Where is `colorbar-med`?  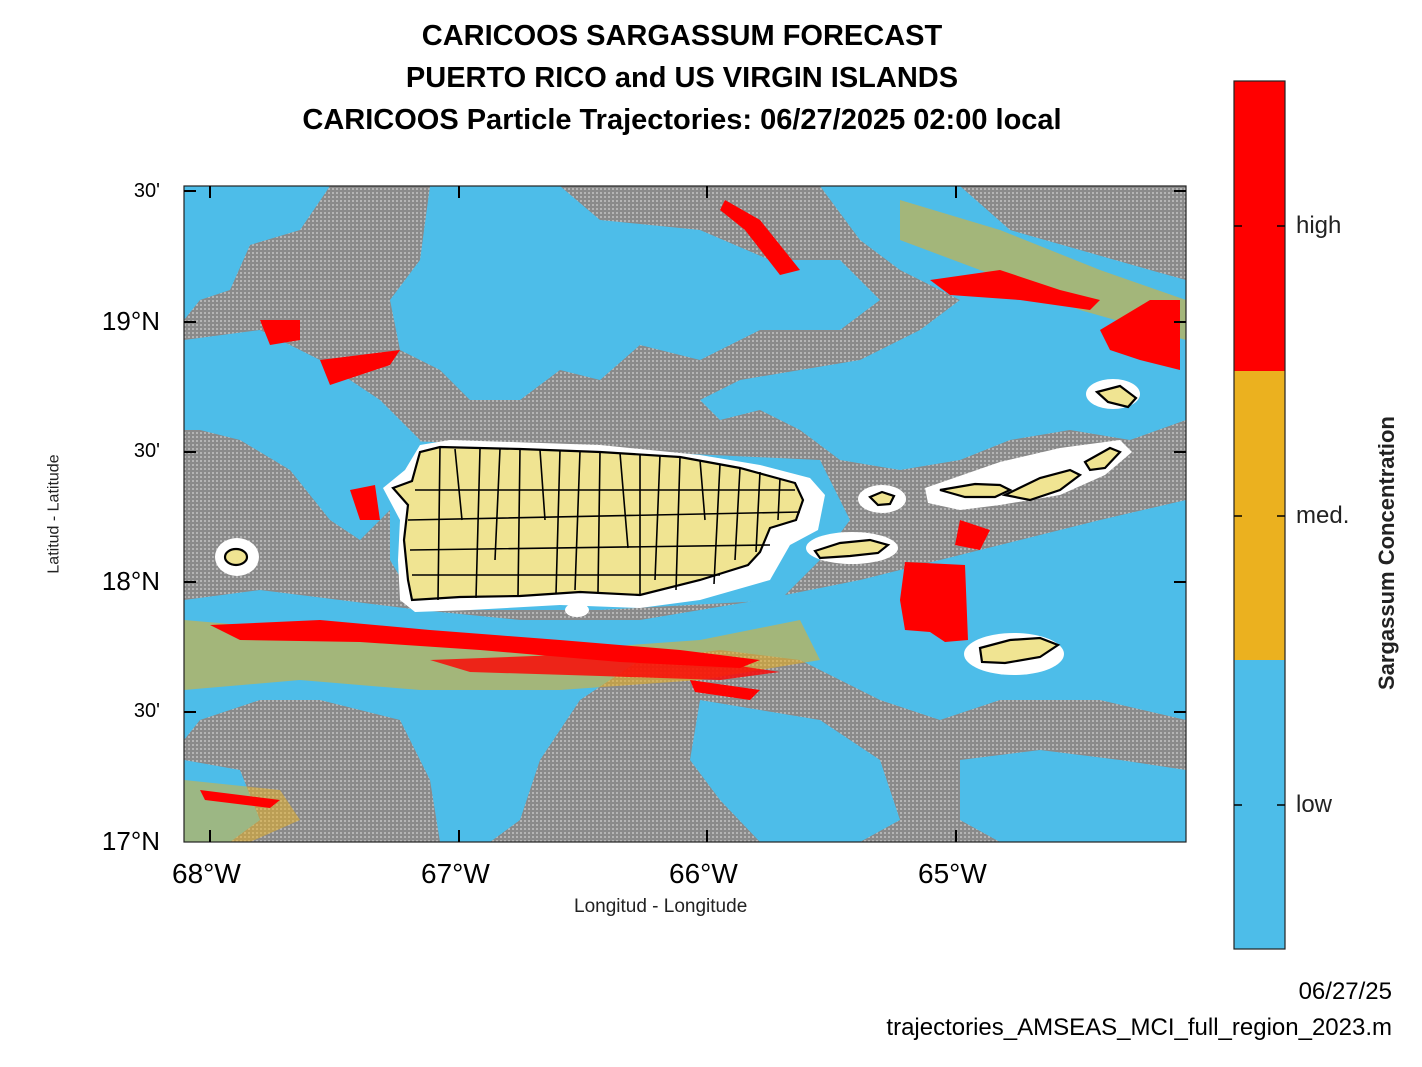 colorbar-med is located at coordinates (1259, 515).